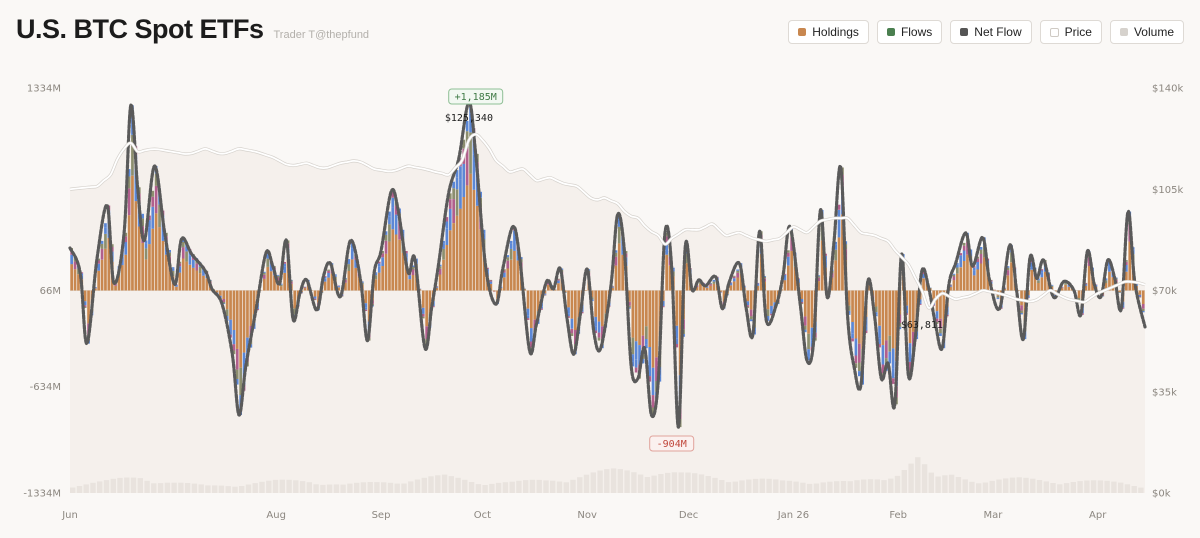 Image resolution: width=1200 pixels, height=538 pixels. Describe the element at coordinates (828, 32) in the screenshot. I see `legend-holdings-button: Holdings` at that location.